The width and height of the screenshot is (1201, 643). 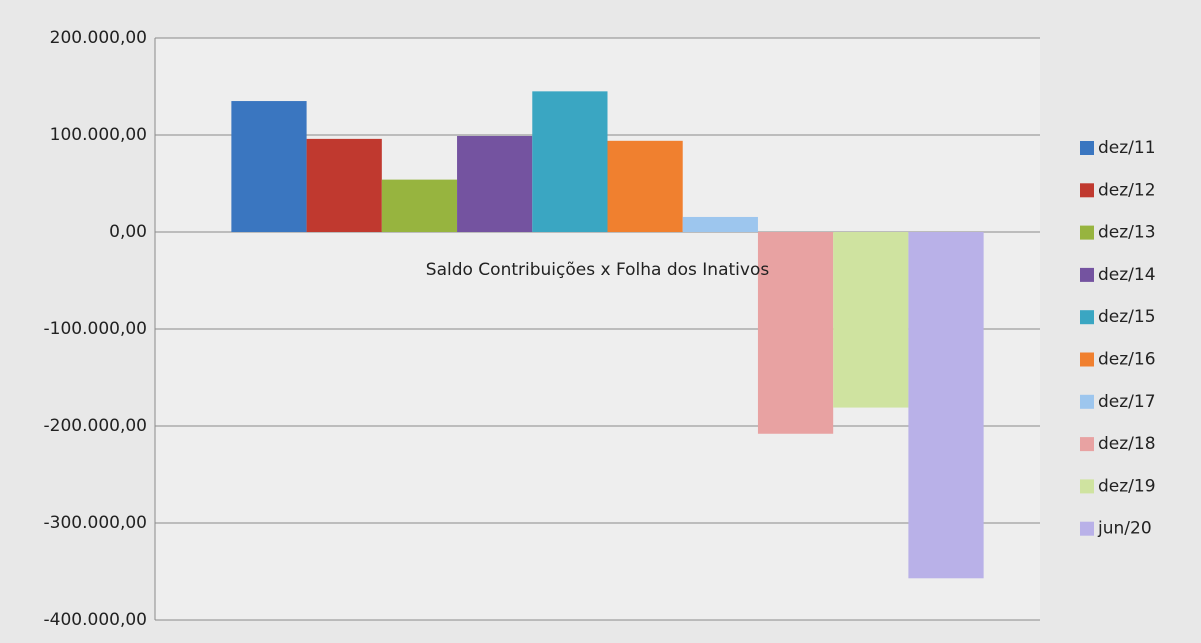 I want to click on y-tick-label: -200.000,00, so click(x=95, y=426).